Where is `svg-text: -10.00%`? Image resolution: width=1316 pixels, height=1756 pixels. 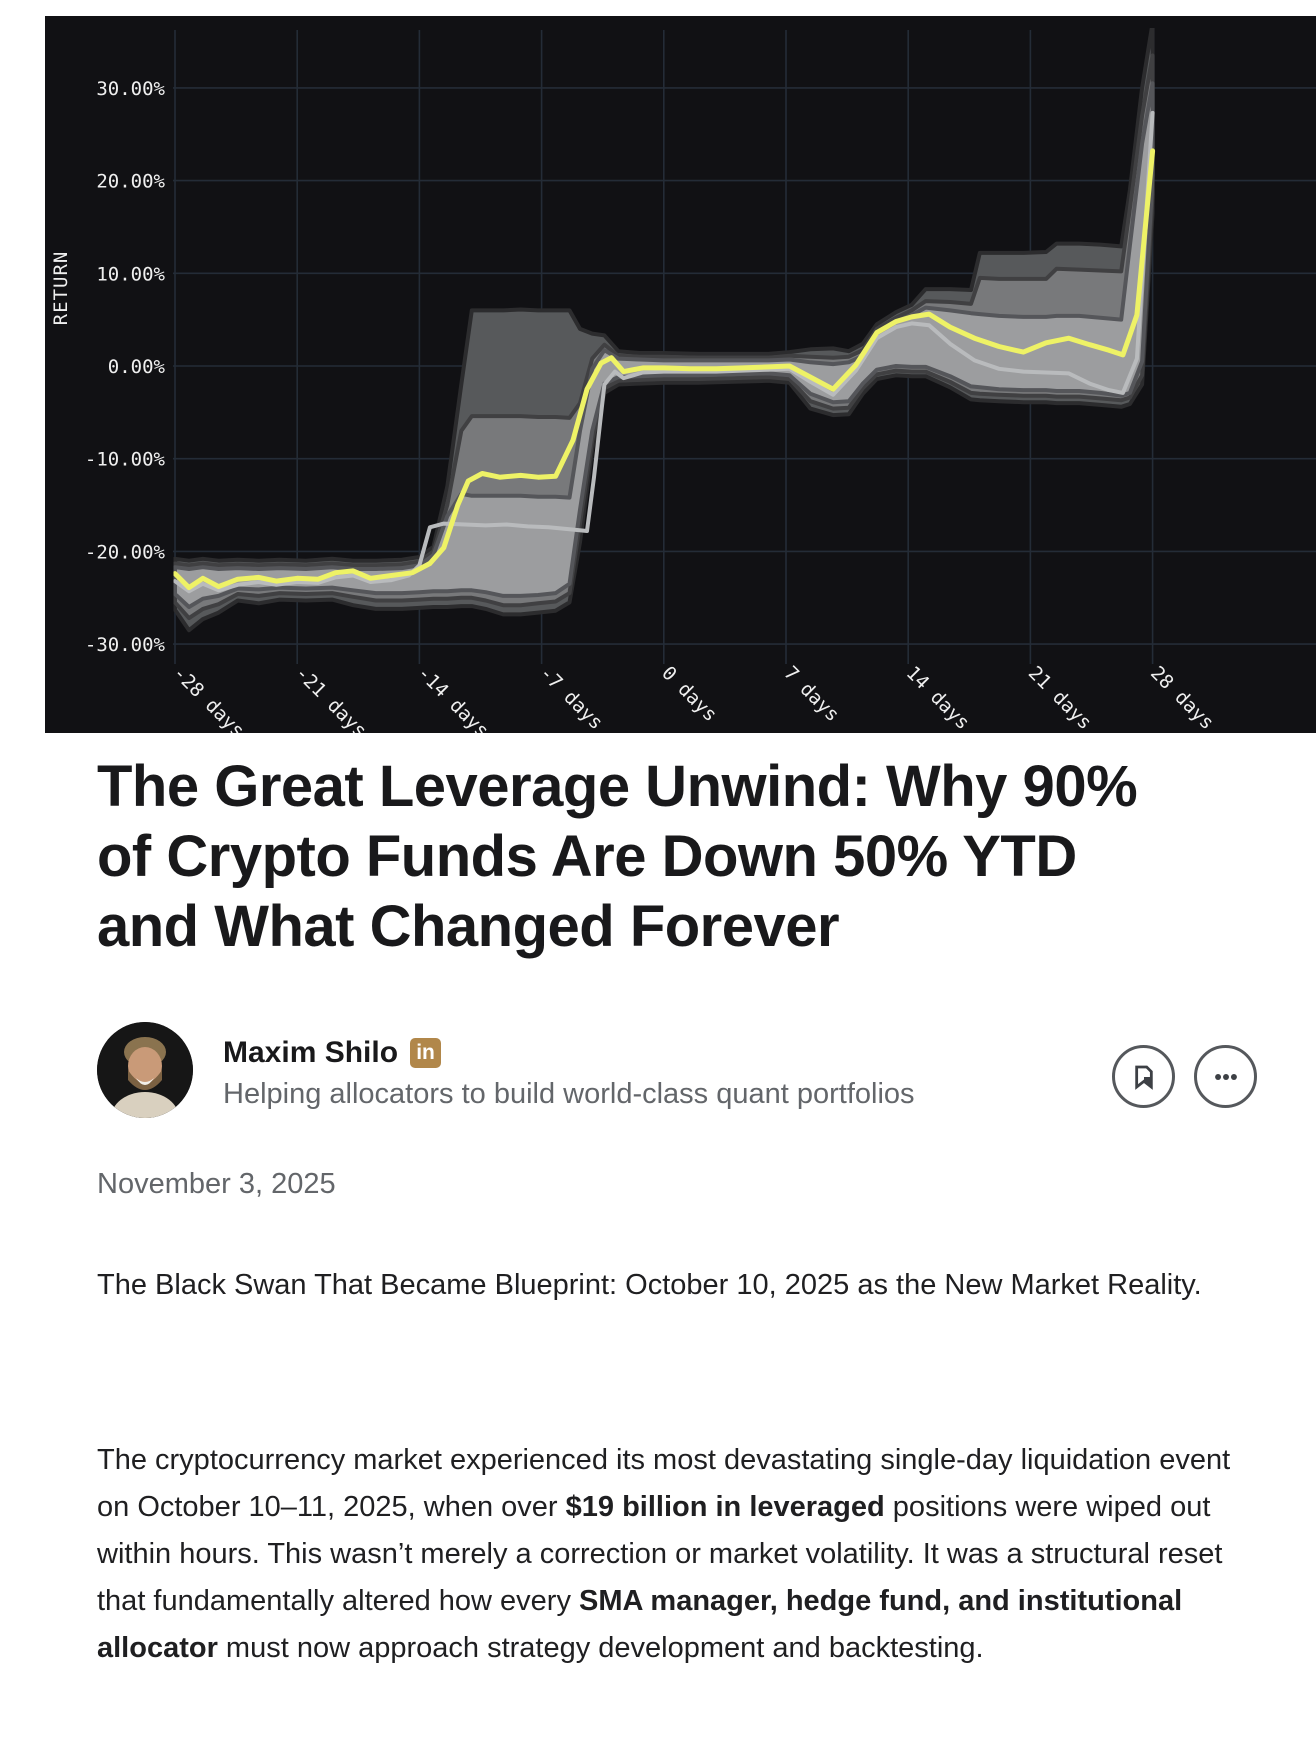
svg-text: -10.00% is located at coordinates (125, 460).